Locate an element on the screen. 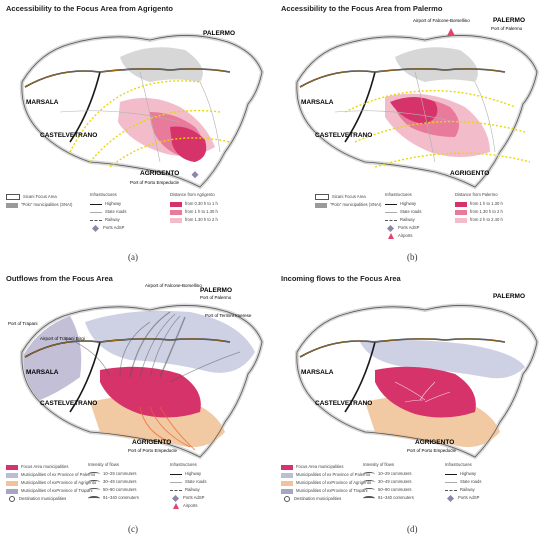  trapani-prov is located at coordinates (52, 358).